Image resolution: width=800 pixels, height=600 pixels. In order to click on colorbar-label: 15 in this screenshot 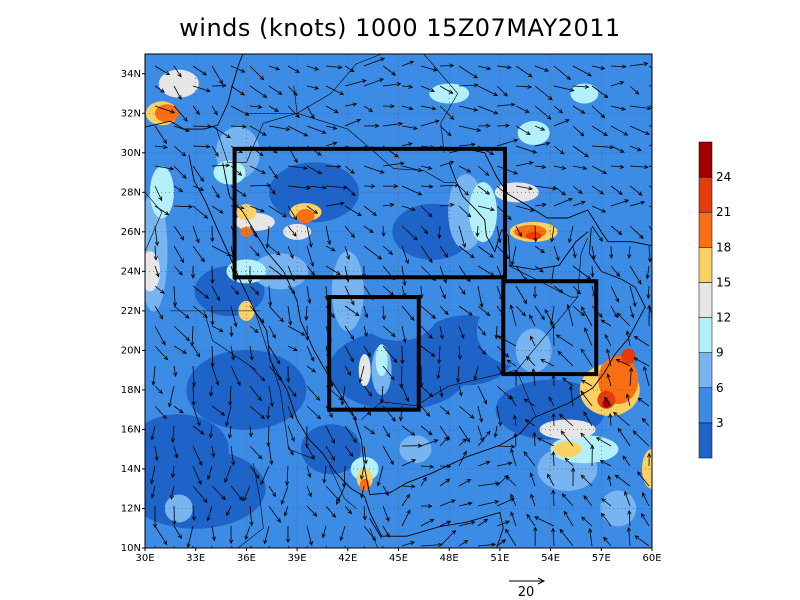, I will do `click(723, 282)`.